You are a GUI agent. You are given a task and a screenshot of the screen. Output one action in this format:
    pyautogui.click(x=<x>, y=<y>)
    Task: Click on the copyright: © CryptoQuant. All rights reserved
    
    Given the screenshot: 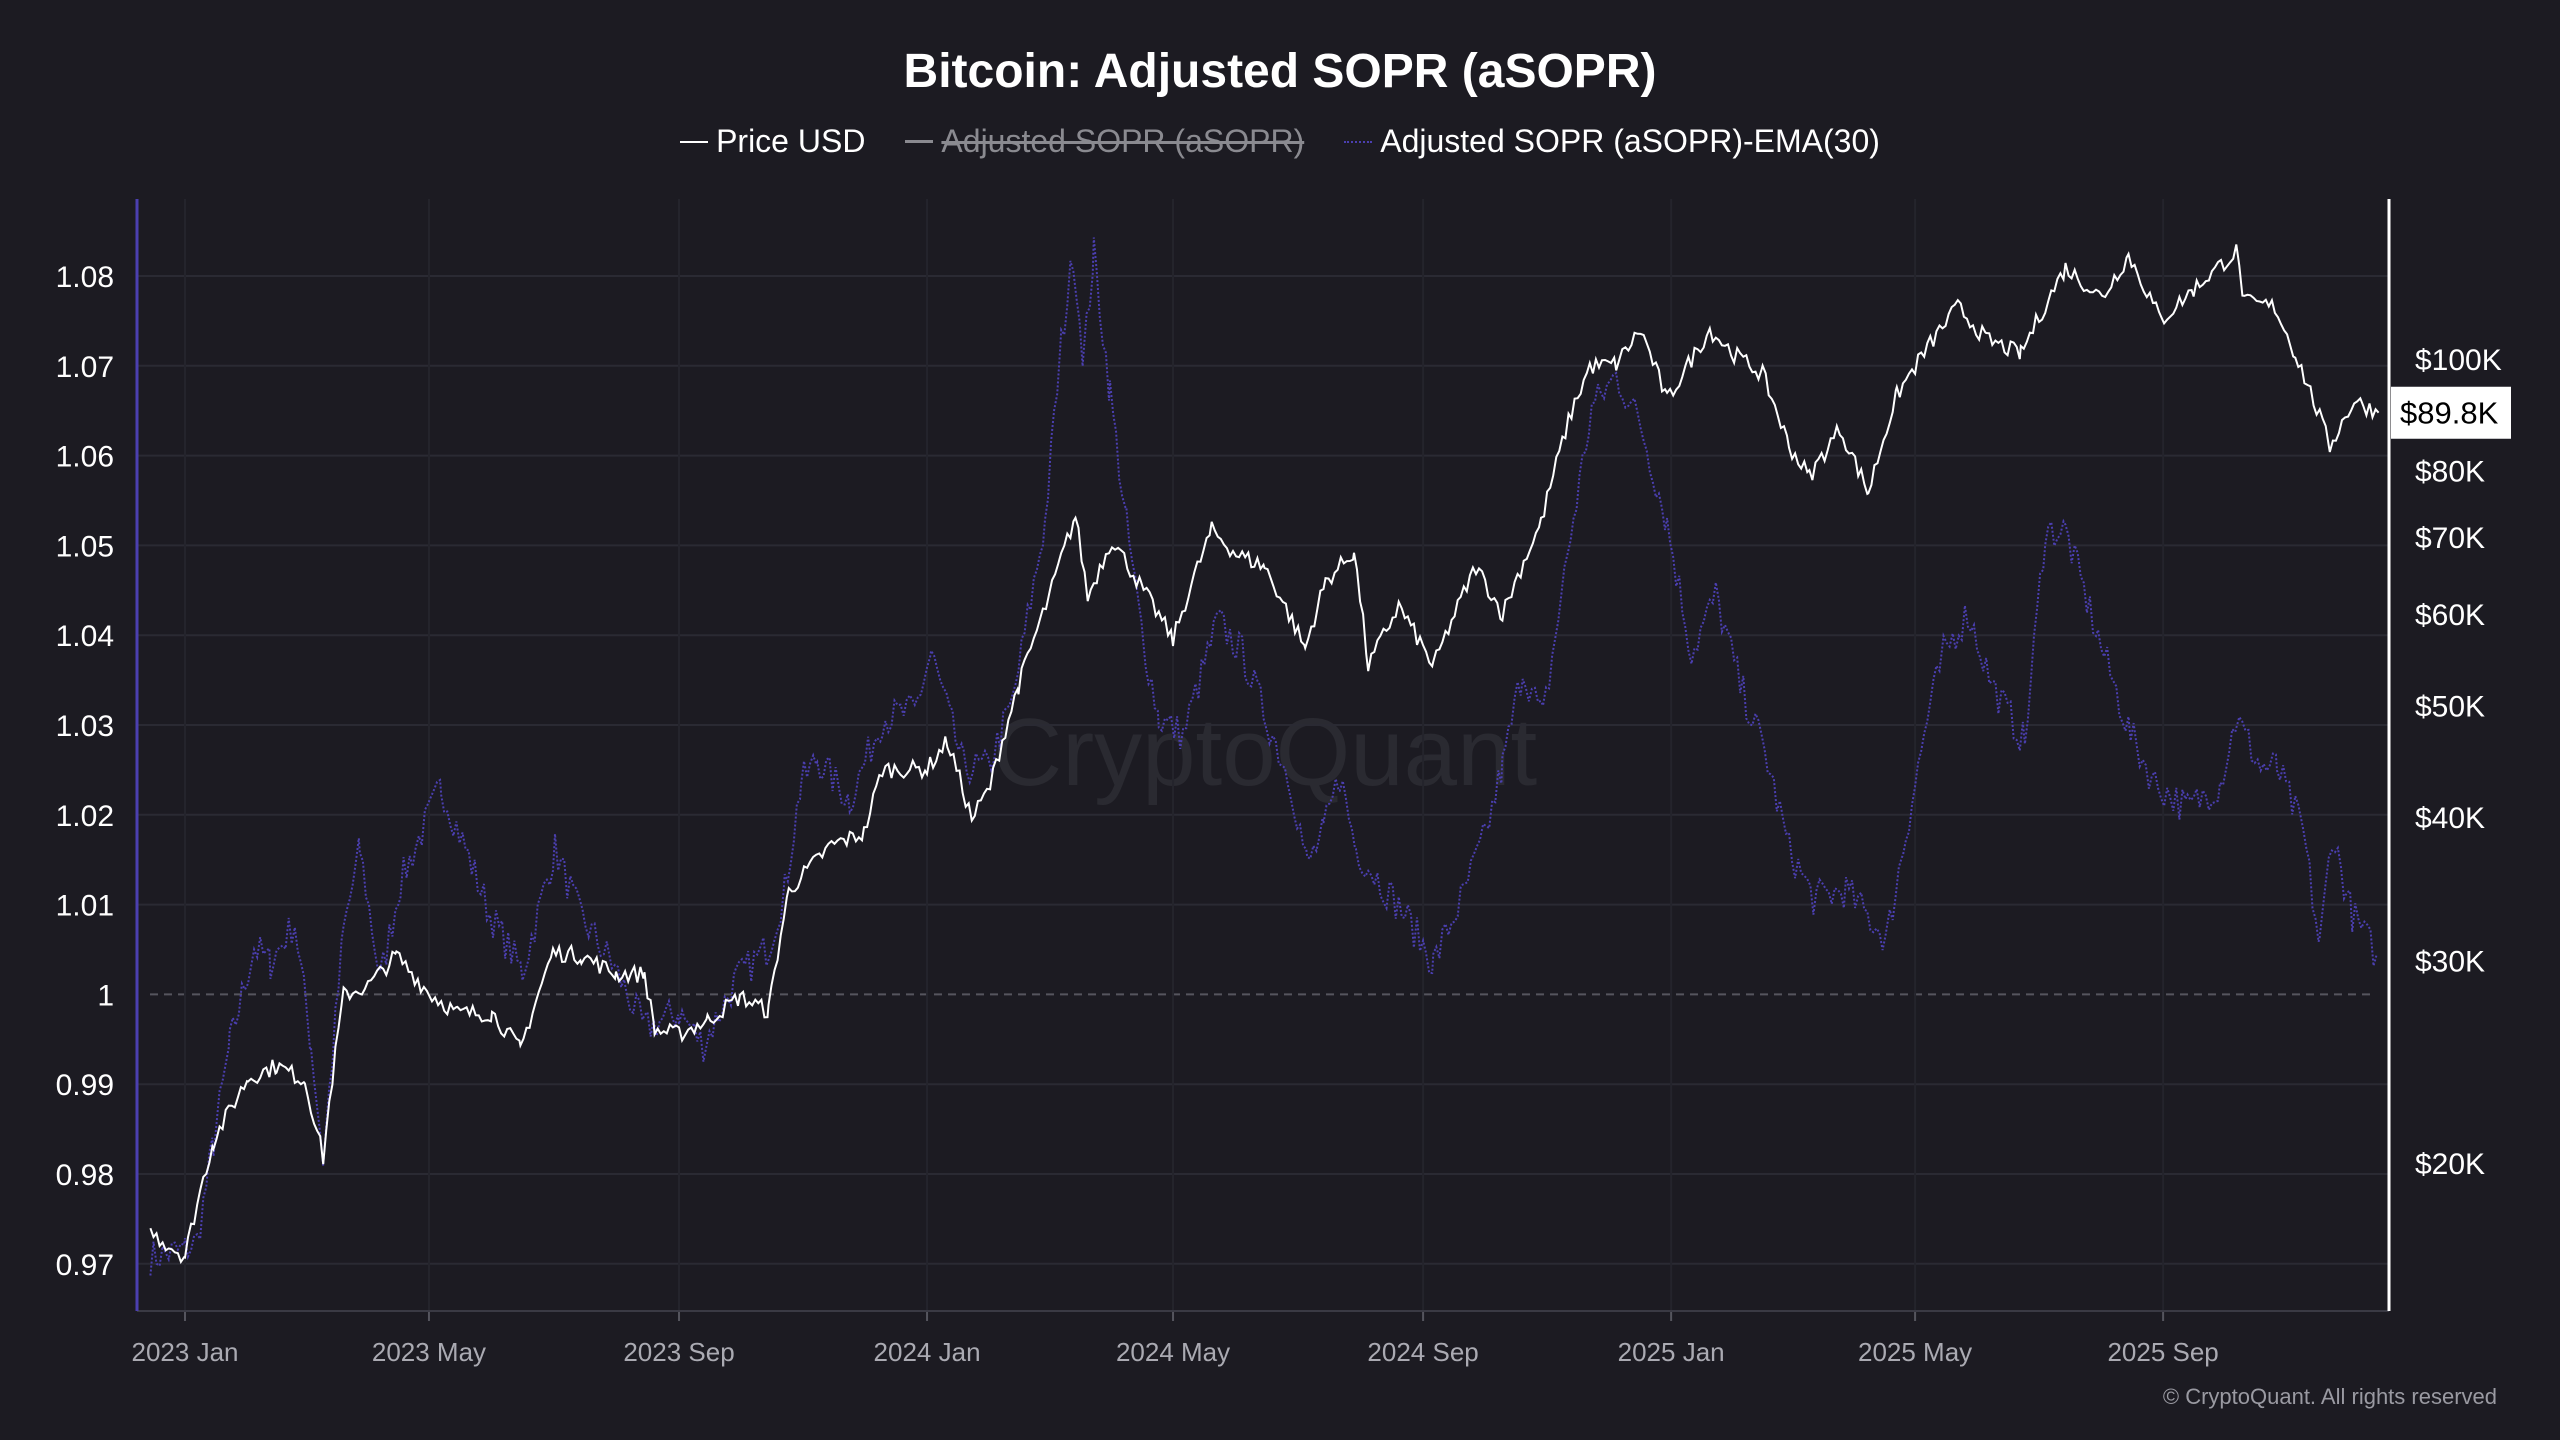 What is the action you would take?
    pyautogui.click(x=2329, y=1396)
    